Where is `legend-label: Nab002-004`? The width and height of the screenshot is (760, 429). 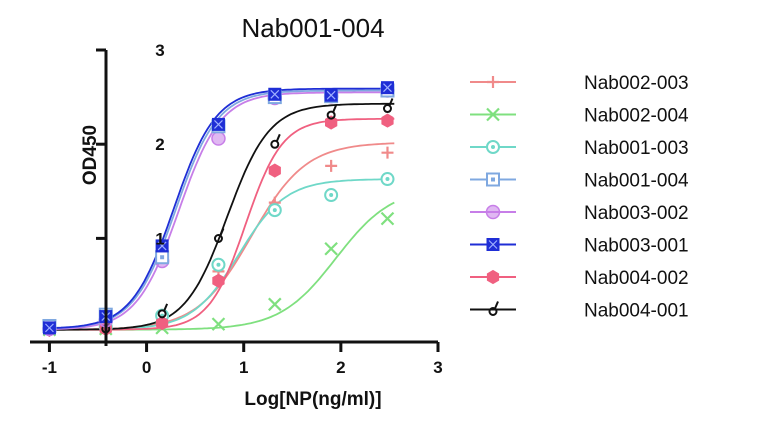
legend-label: Nab002-004 is located at coordinates (636, 116).